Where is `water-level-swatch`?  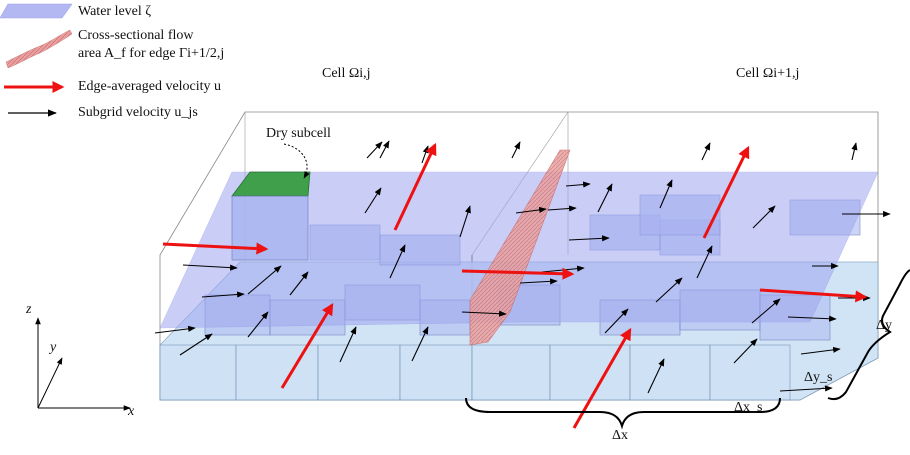 water-level-swatch is located at coordinates (36, 11).